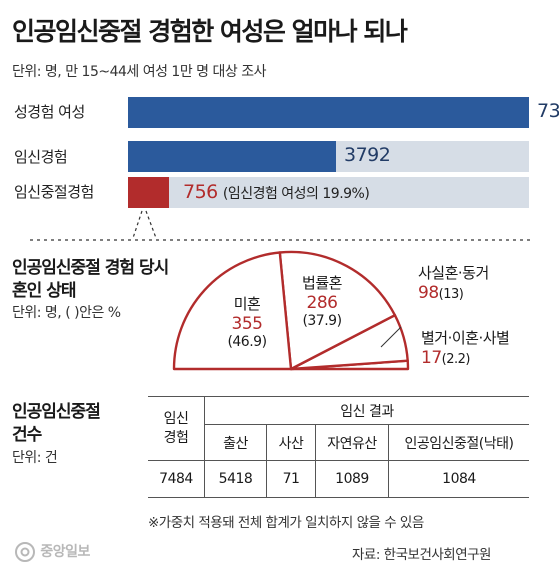 The width and height of the screenshot is (559, 575). I want to click on pie-slice-single, so click(232, 311).